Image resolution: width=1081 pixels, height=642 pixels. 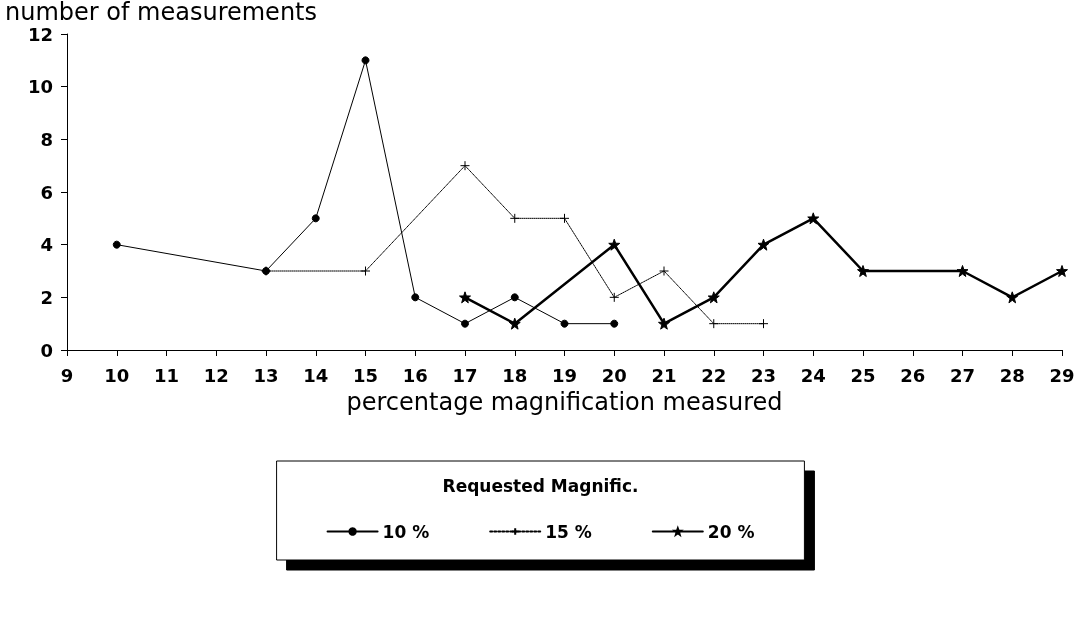 What do you see at coordinates (46, 139) in the screenshot?
I see `y-tick-label: 8` at bounding box center [46, 139].